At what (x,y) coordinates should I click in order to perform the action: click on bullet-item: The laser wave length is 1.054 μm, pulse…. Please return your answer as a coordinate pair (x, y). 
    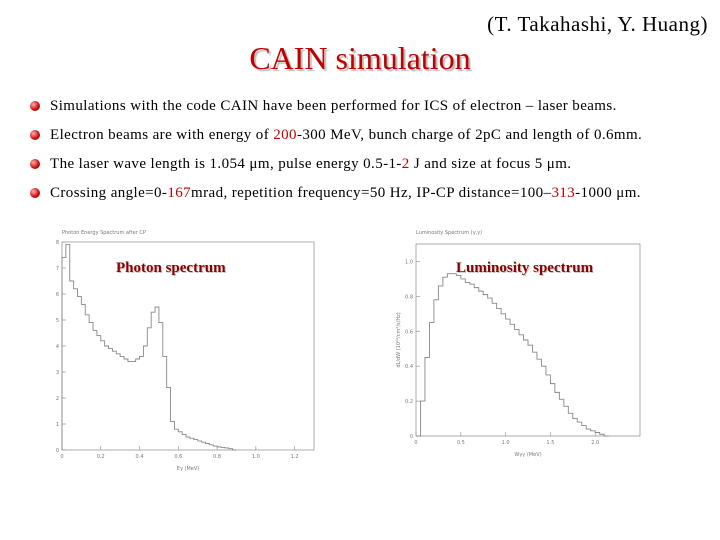
    Looking at the image, I should click on (370, 164).